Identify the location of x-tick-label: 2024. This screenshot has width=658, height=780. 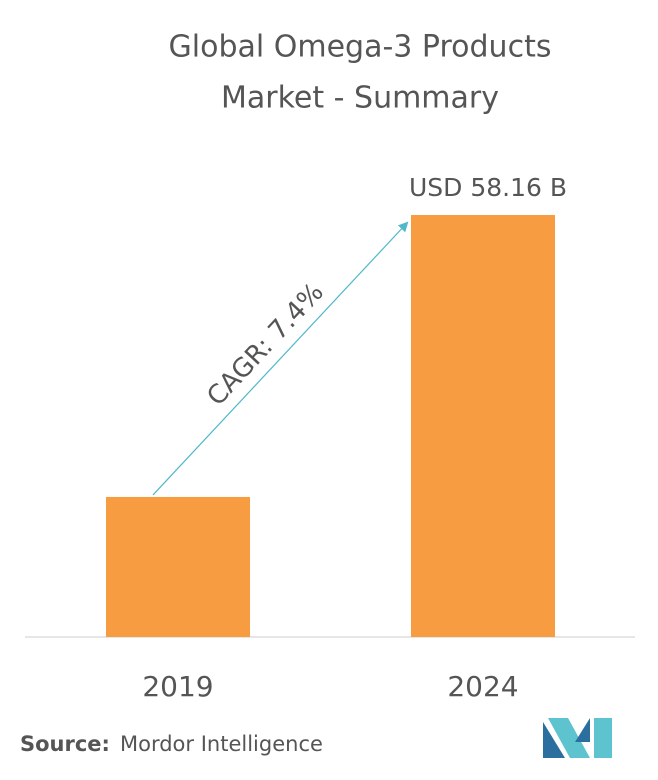
(482, 686).